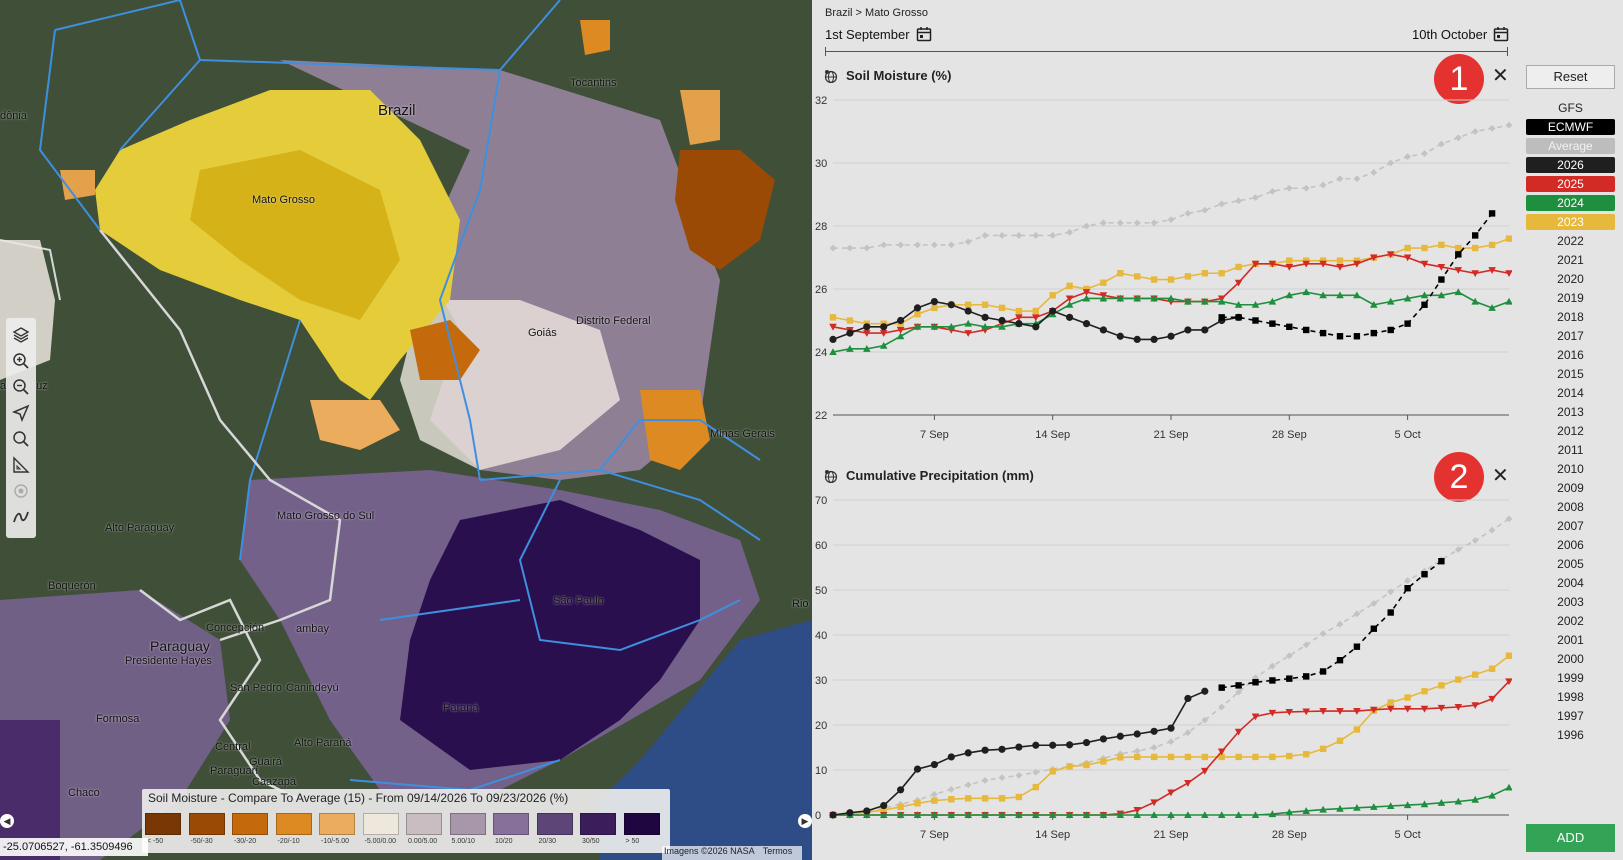 Image resolution: width=1623 pixels, height=860 pixels. What do you see at coordinates (21, 413) in the screenshot?
I see `navigate-icon` at bounding box center [21, 413].